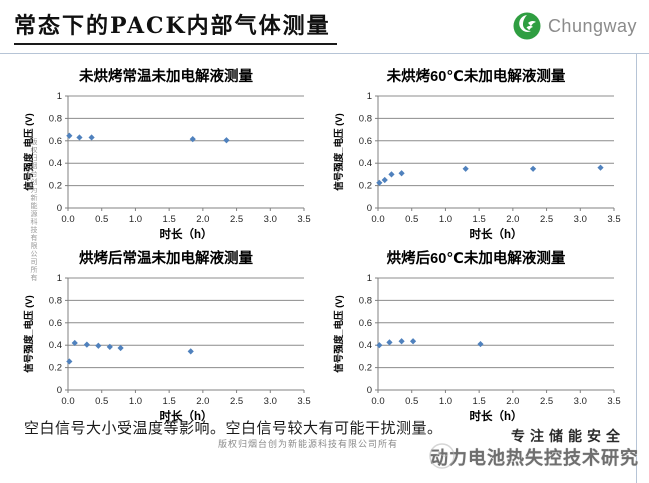  I want to click on chart-title: 未烘烤60℃未加电解液测量, so click(476, 77).